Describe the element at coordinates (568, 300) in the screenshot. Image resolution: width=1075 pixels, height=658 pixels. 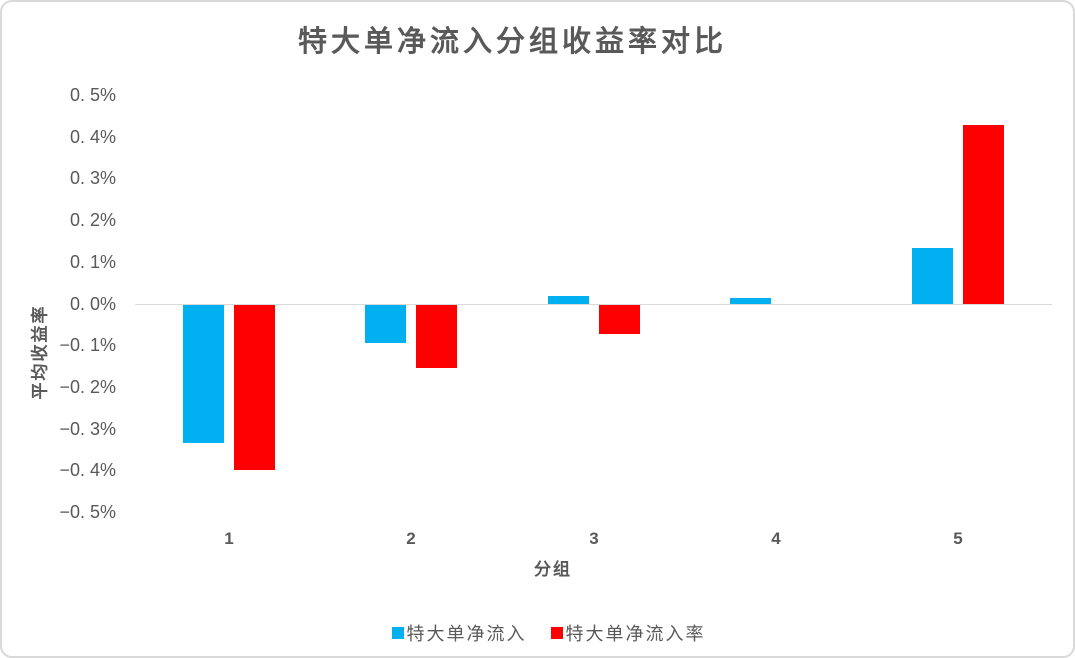
I see `bar-group3-series0` at that location.